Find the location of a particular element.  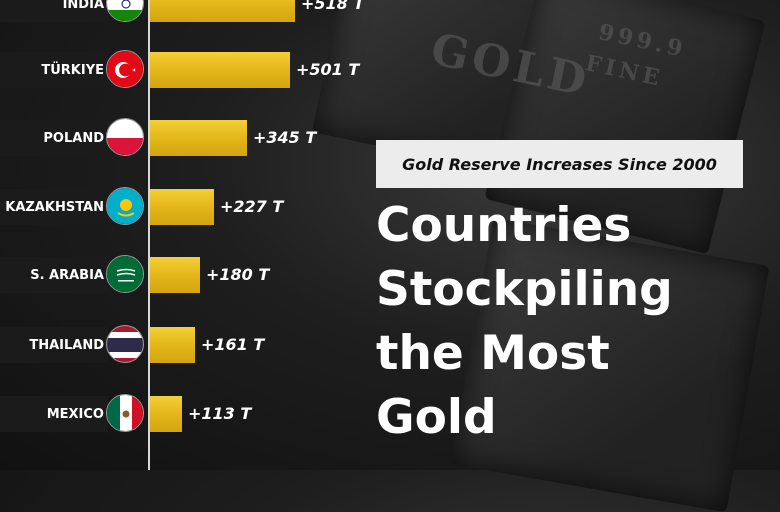

category-label: KAZAKHSTAN is located at coordinates (54, 207).